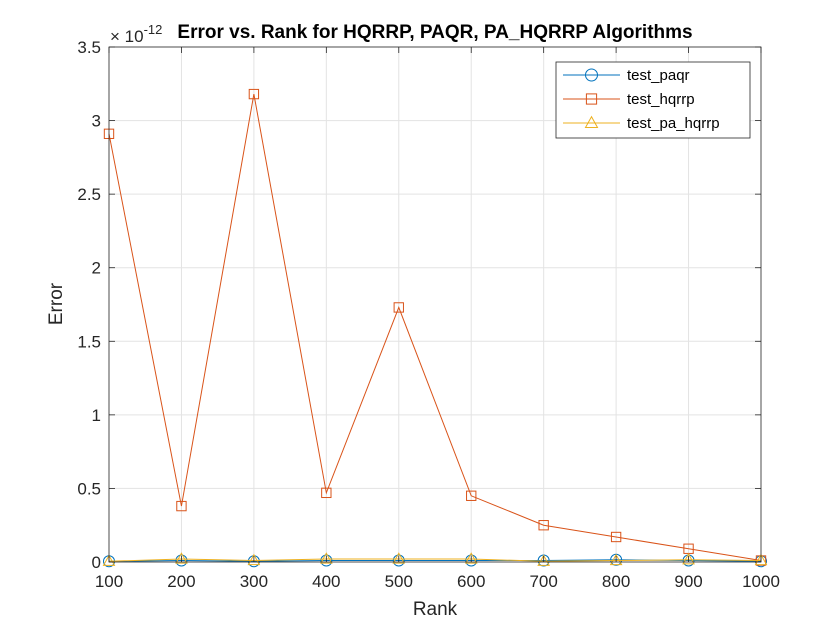 This screenshot has height=630, width=840. Describe the element at coordinates (616, 581) in the screenshot. I see `x-tick-label: 800` at that location.